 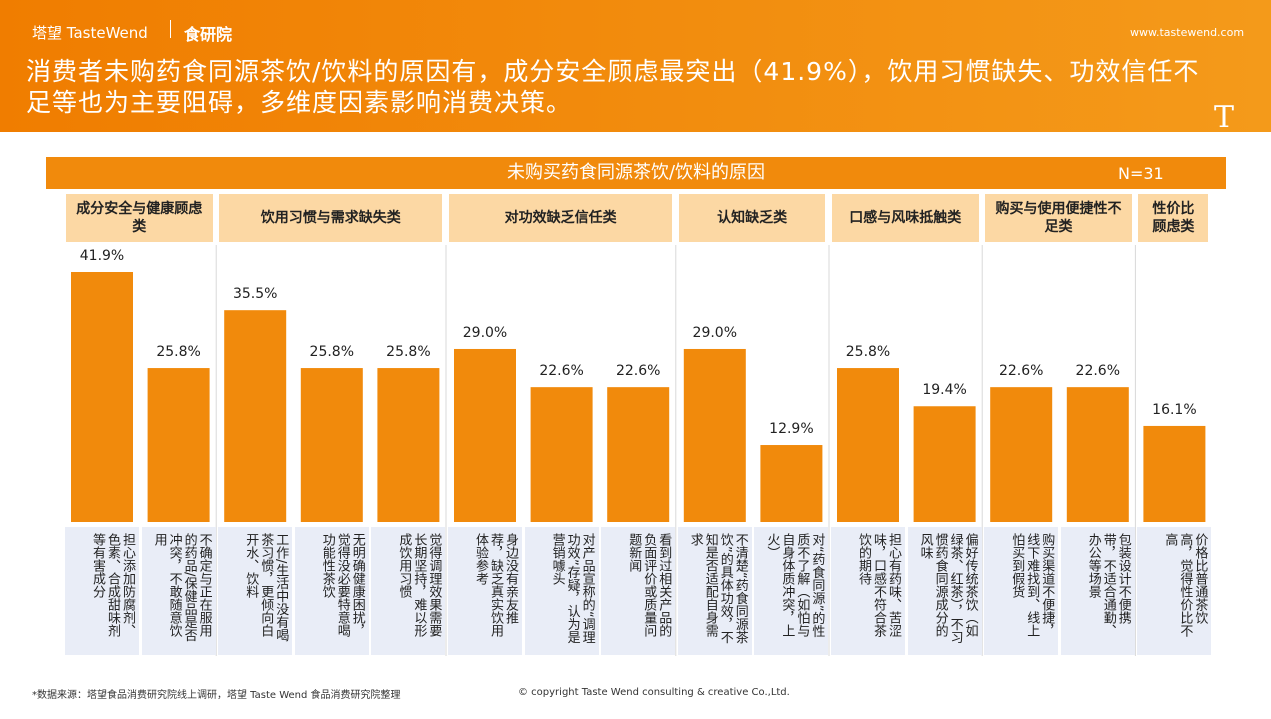 What do you see at coordinates (944, 390) in the screenshot?
I see `value-label: 19.4%` at bounding box center [944, 390].